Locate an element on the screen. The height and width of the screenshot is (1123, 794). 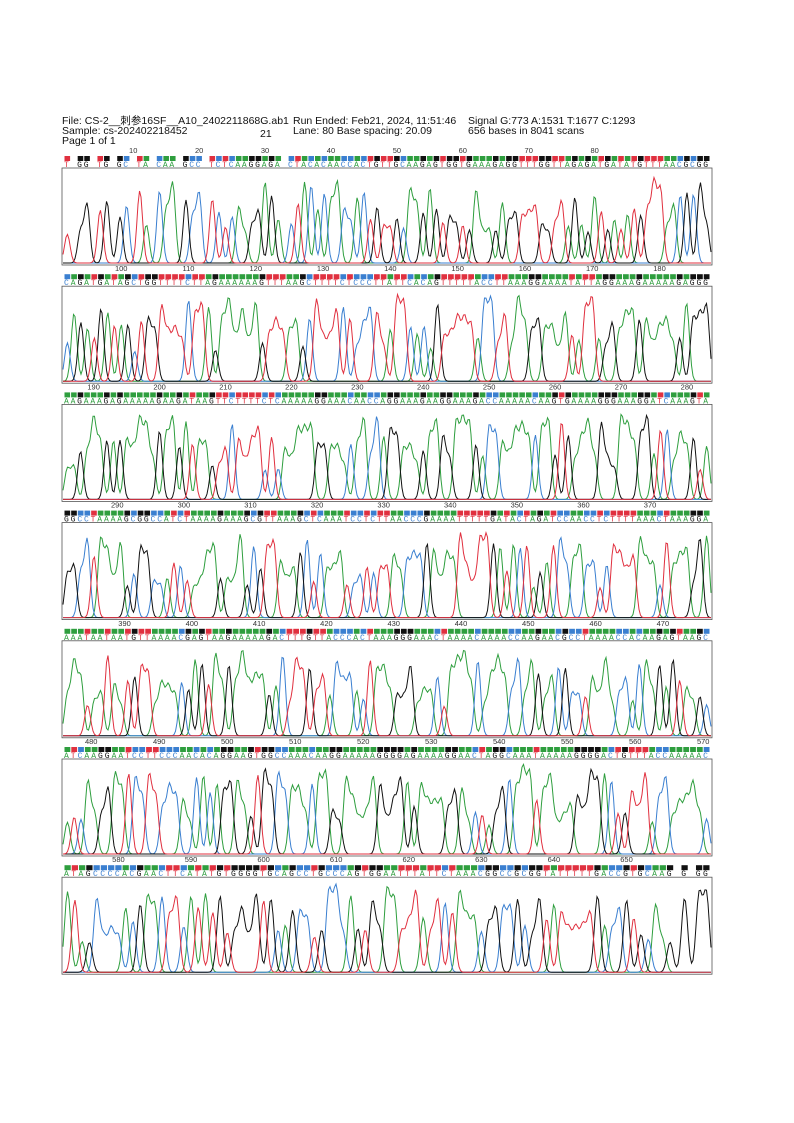
base-position: 480 is located at coordinates (91, 741).